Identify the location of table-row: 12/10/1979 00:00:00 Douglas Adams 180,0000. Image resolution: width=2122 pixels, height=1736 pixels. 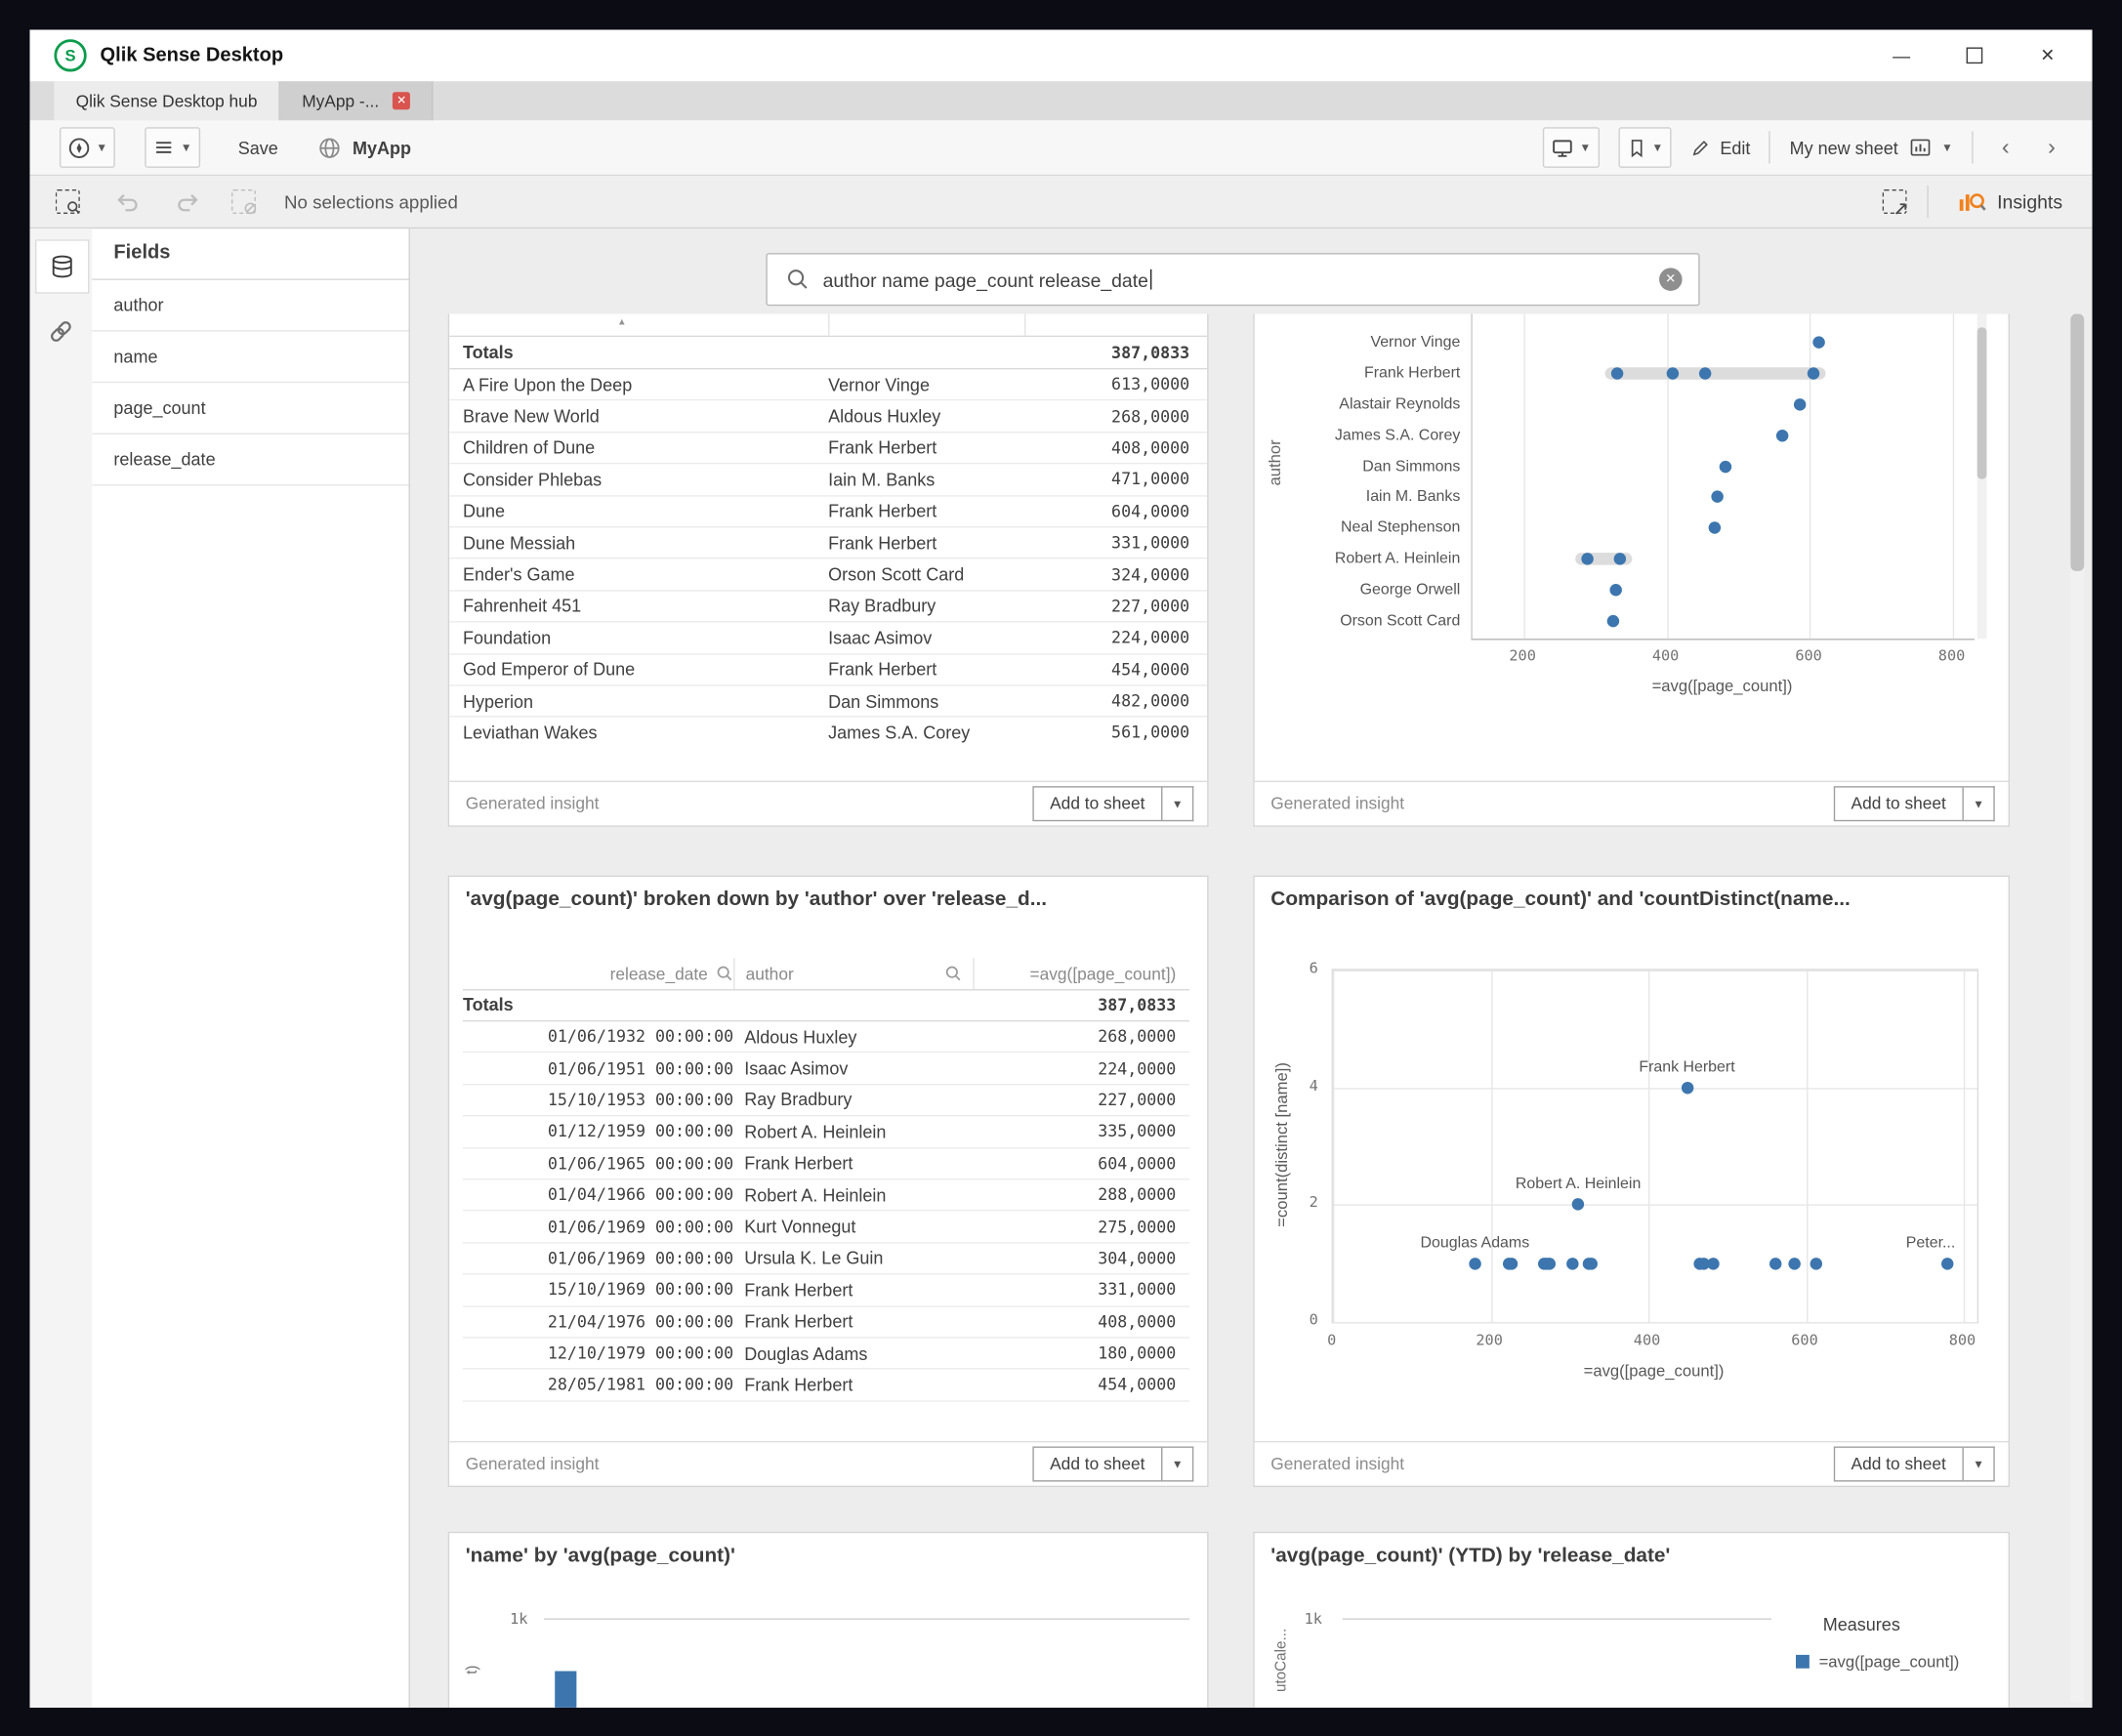
(826, 1354).